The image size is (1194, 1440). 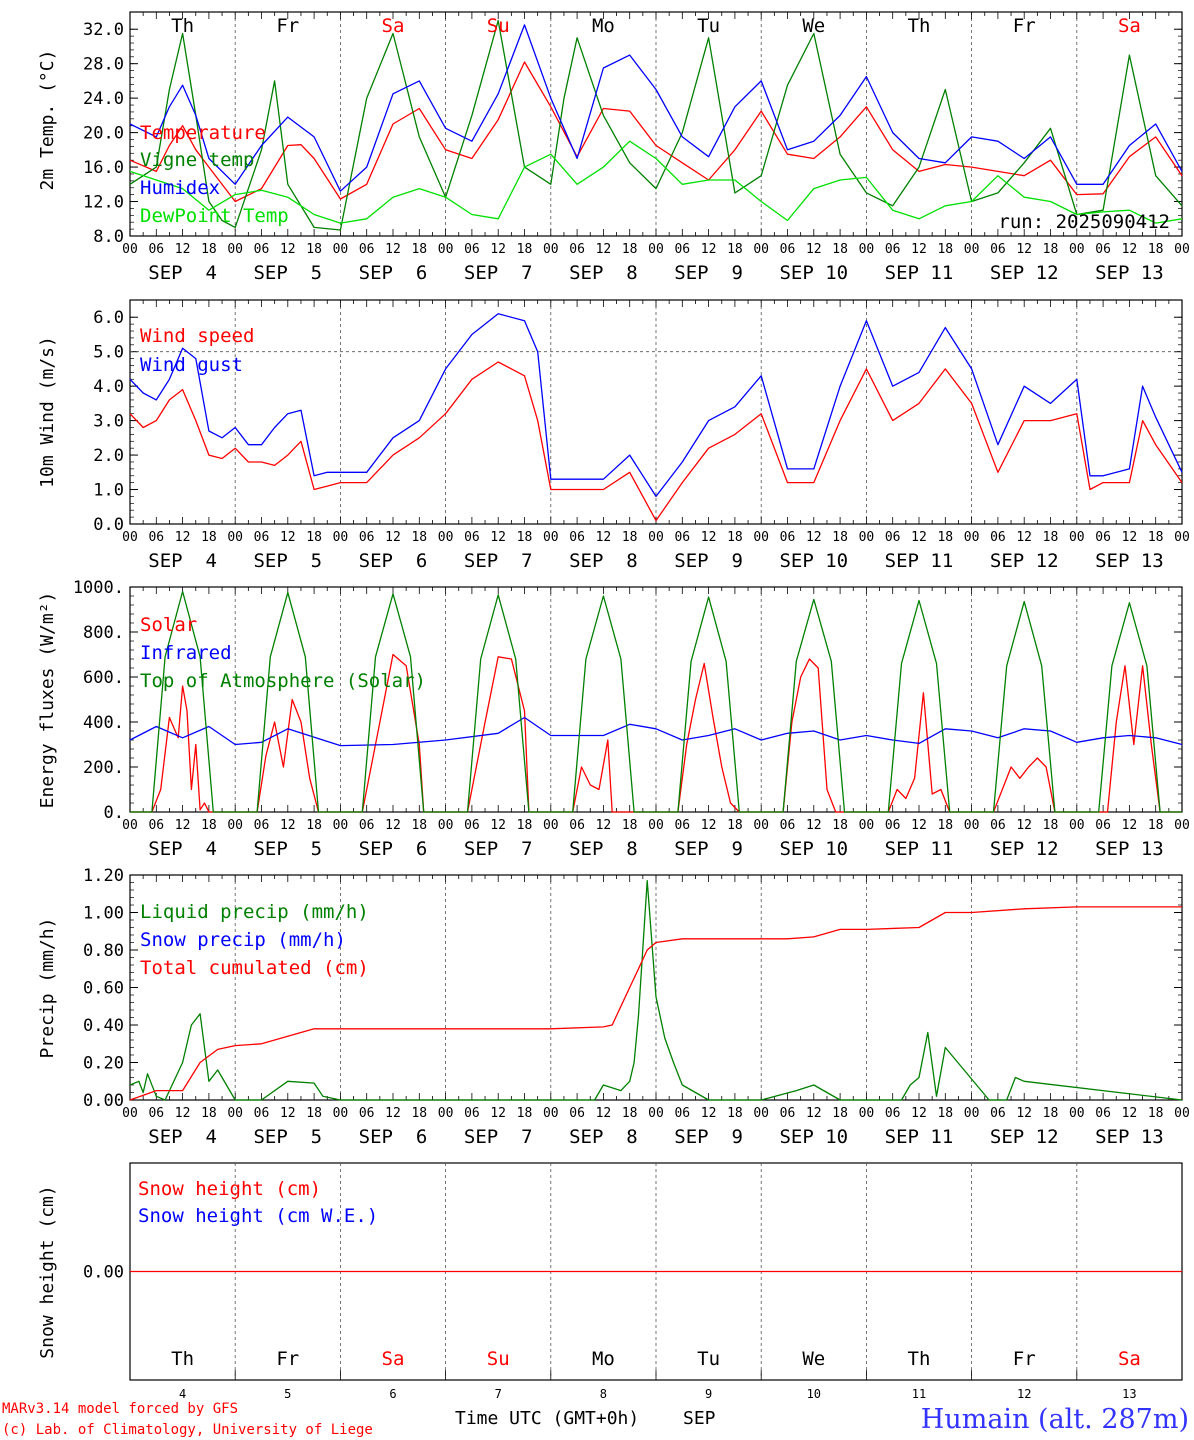 What do you see at coordinates (197, 336) in the screenshot?
I see `legend-entry: Wind speed` at bounding box center [197, 336].